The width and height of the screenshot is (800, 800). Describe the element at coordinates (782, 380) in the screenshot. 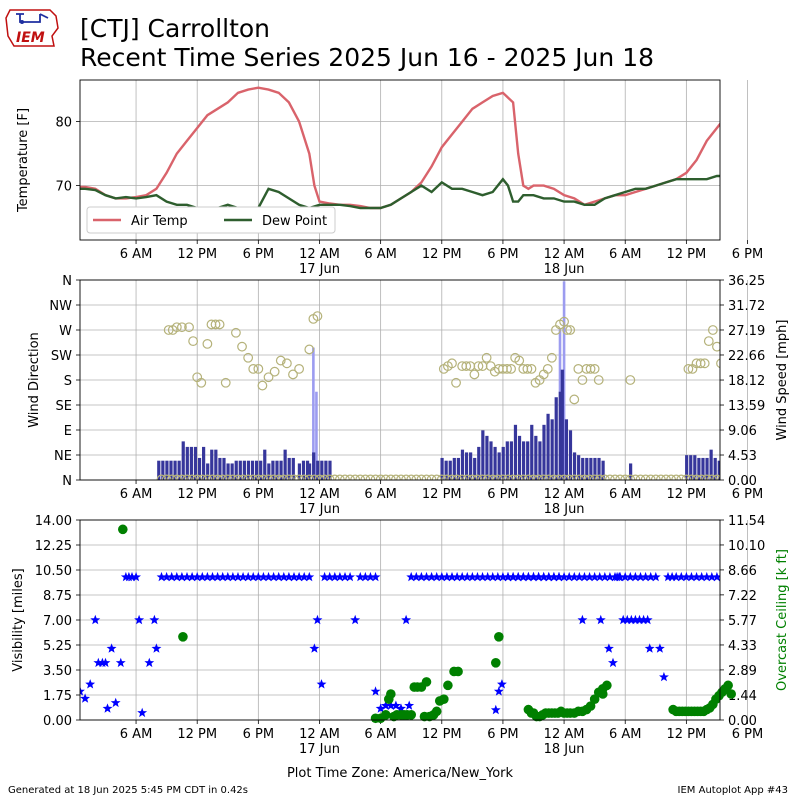

I see `wind-speed-axis-label: Wind Speed [mph]` at that location.